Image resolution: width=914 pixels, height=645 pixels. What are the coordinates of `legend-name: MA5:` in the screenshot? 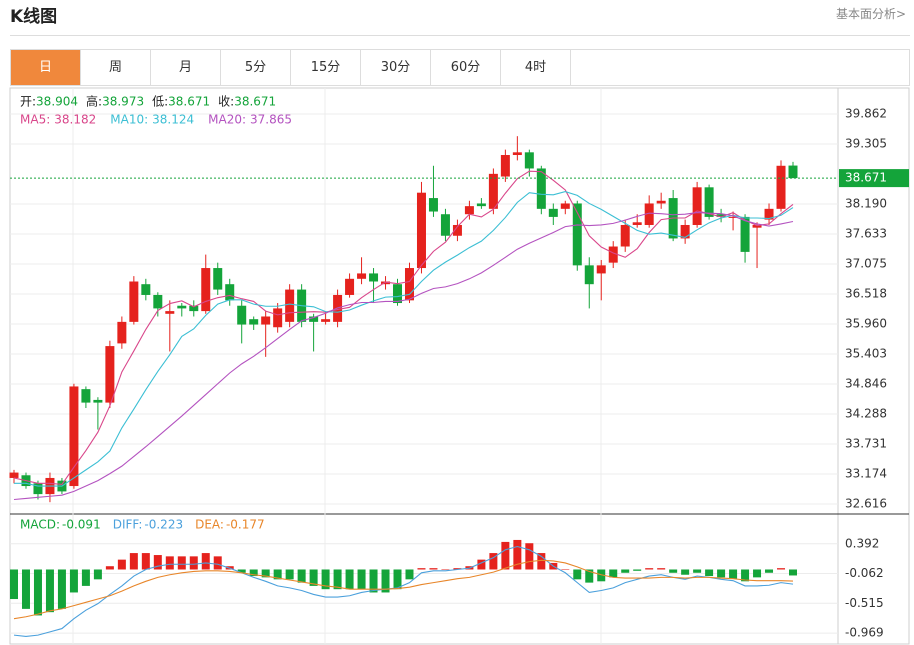 It's located at (35, 120).